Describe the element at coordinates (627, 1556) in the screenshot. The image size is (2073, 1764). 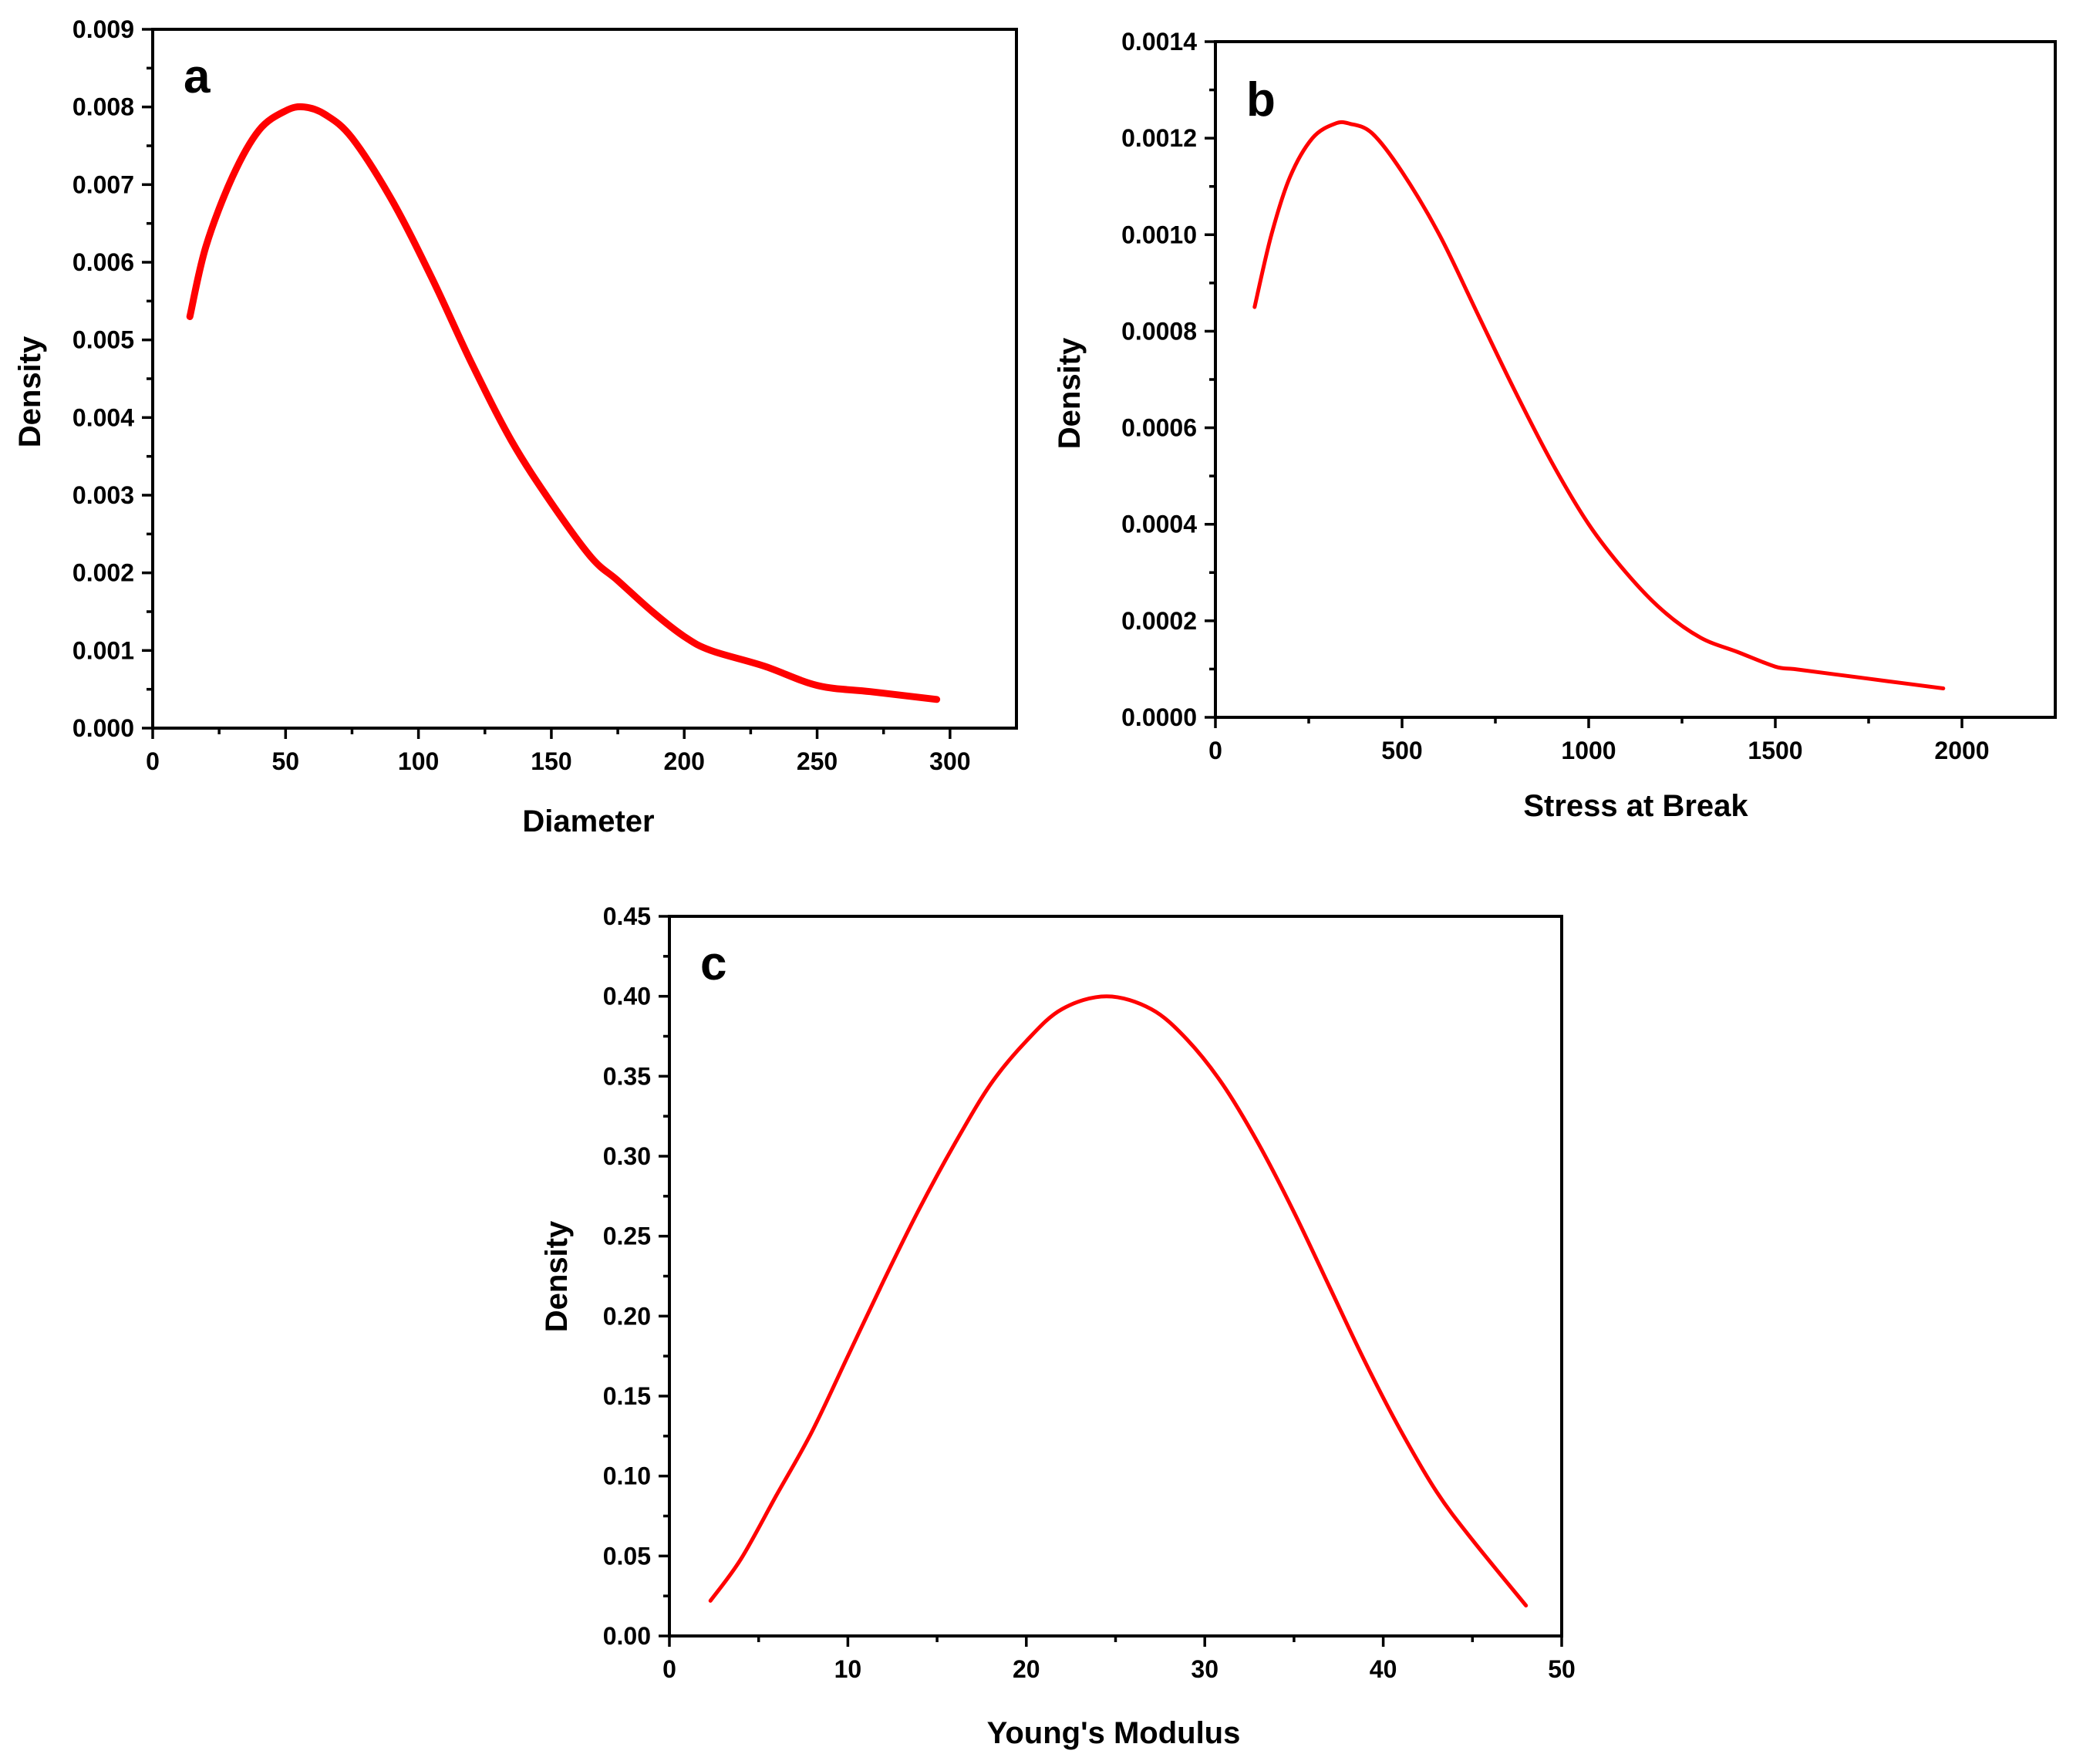
I see `panel-c-y-tick-label: 0.05` at that location.